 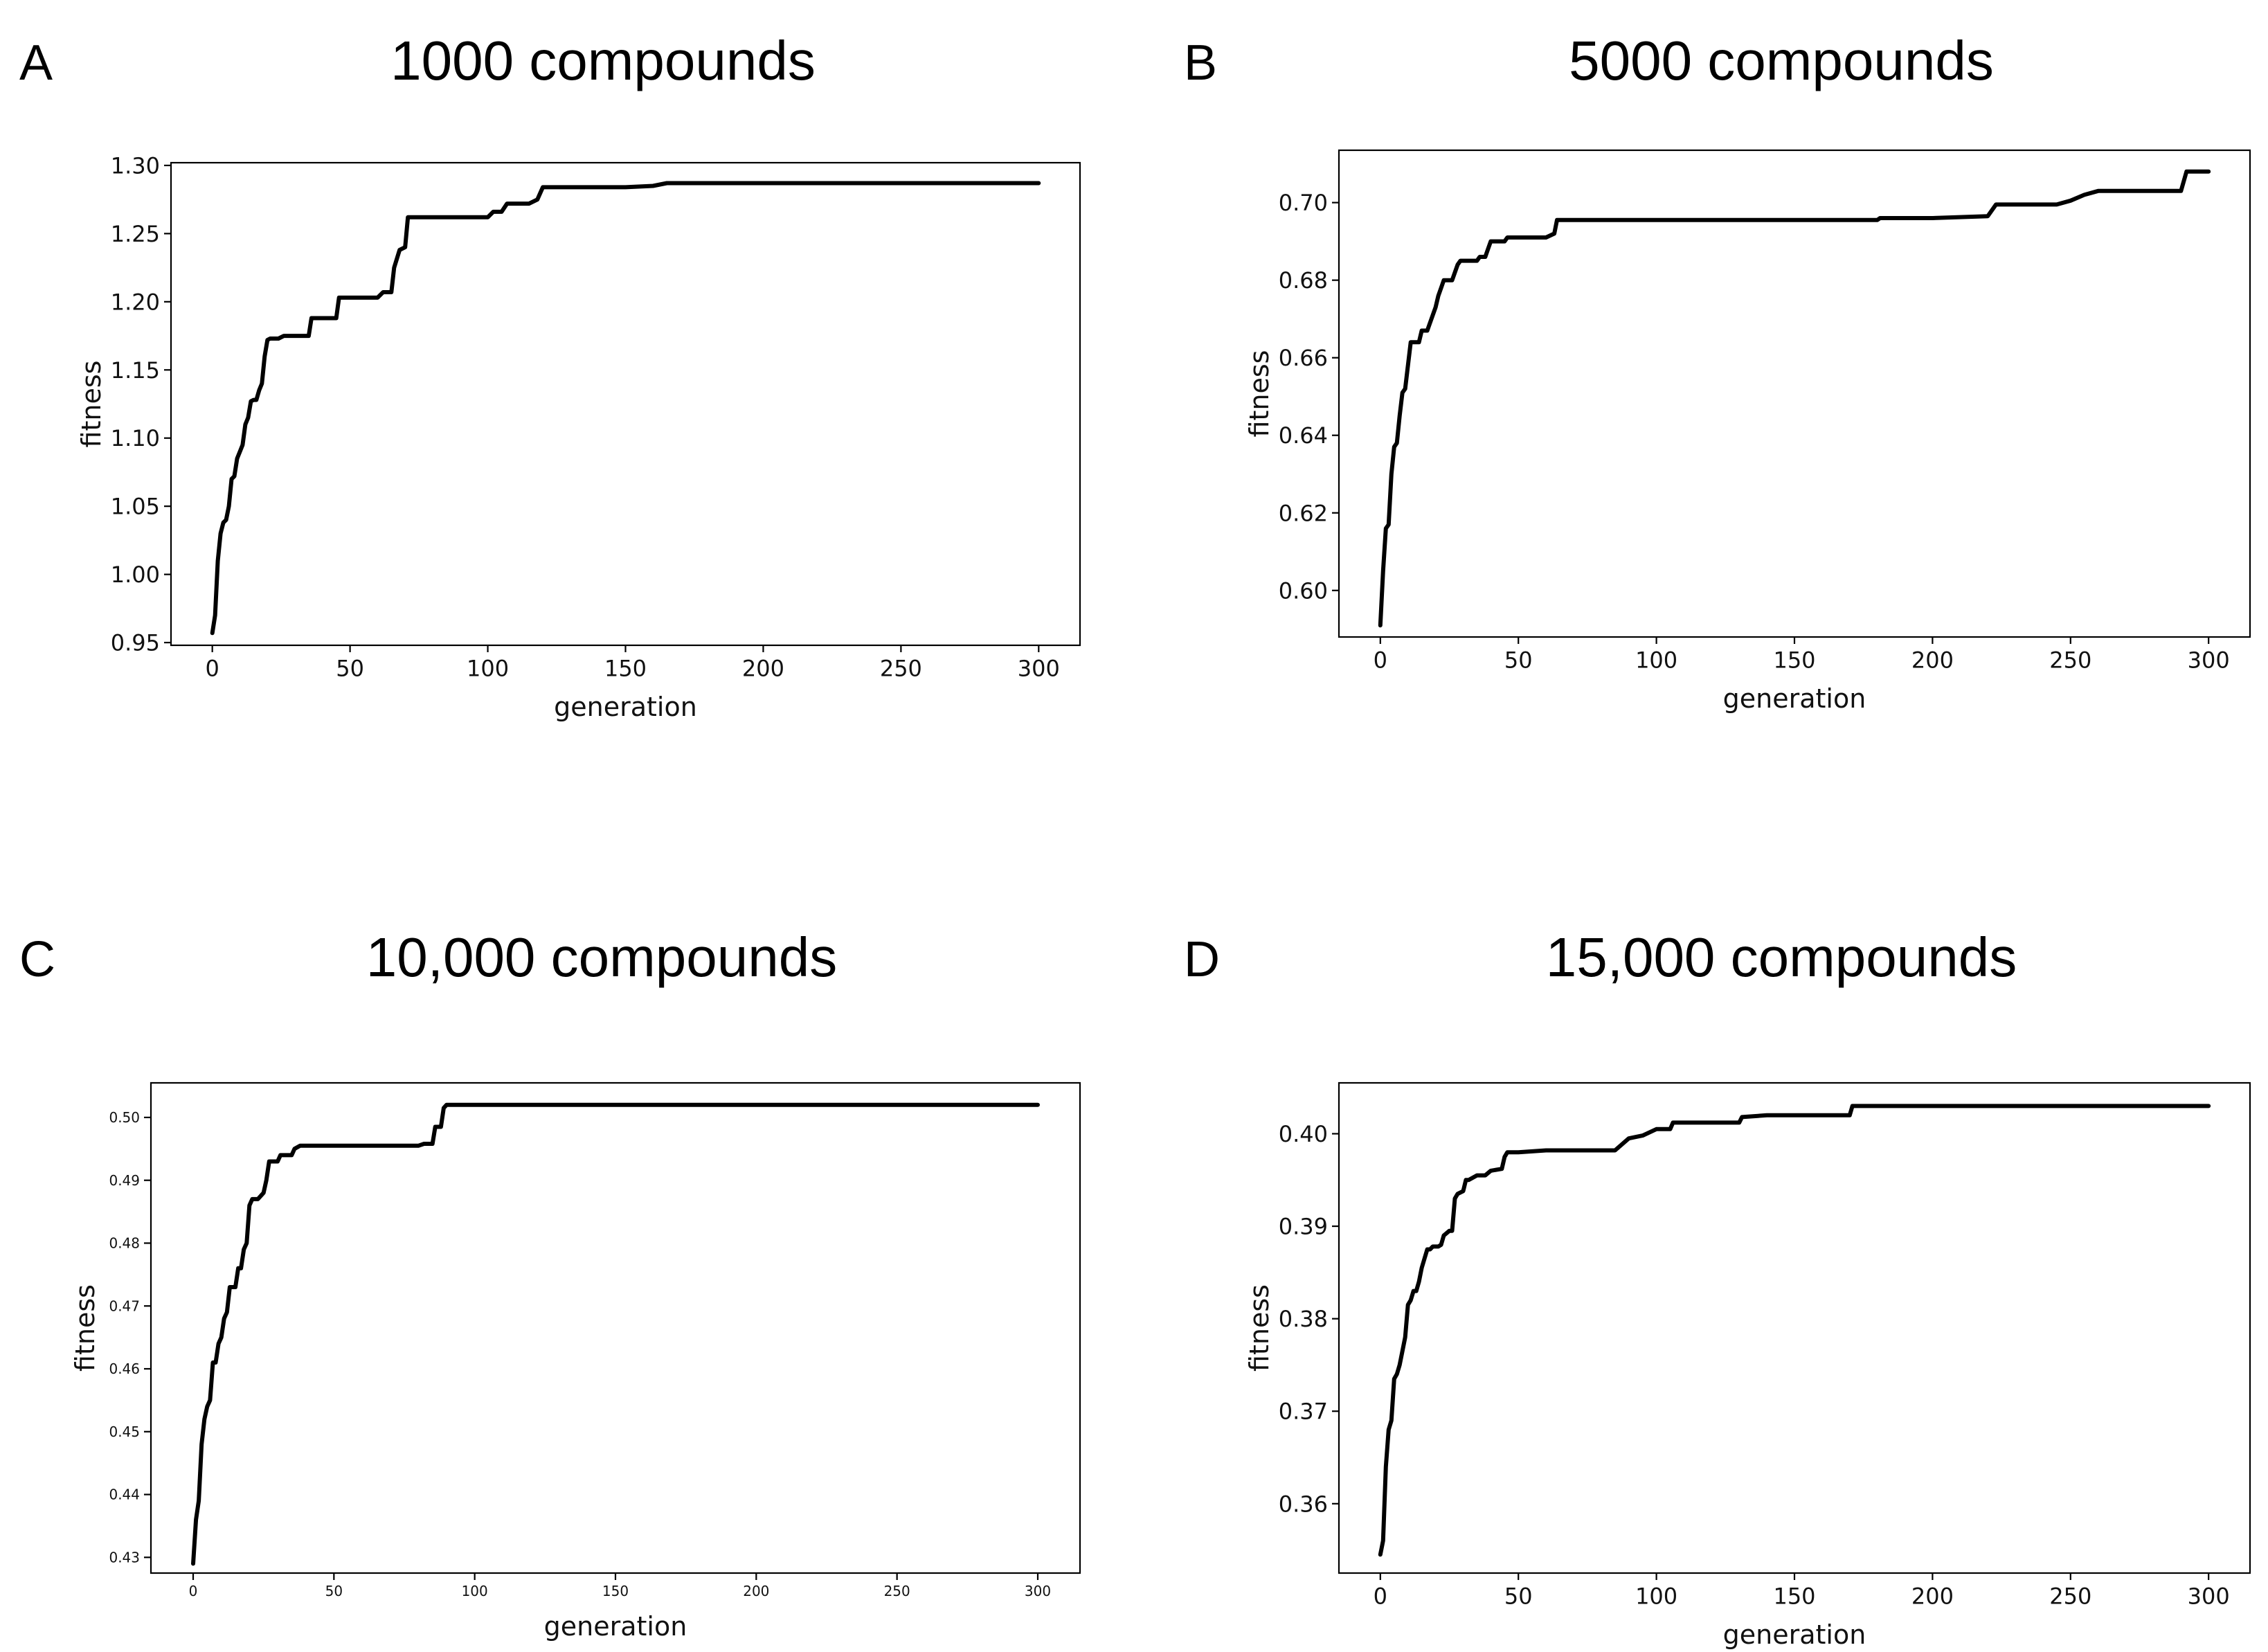 I want to click on y-tick-label: 1.10, so click(x=135, y=438).